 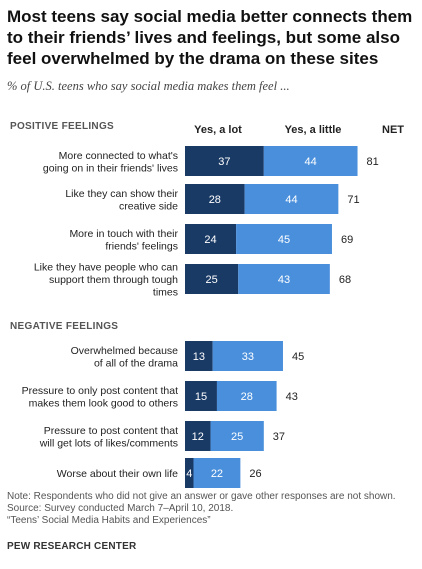 I want to click on value-label-a-lot: 4, so click(x=189, y=474).